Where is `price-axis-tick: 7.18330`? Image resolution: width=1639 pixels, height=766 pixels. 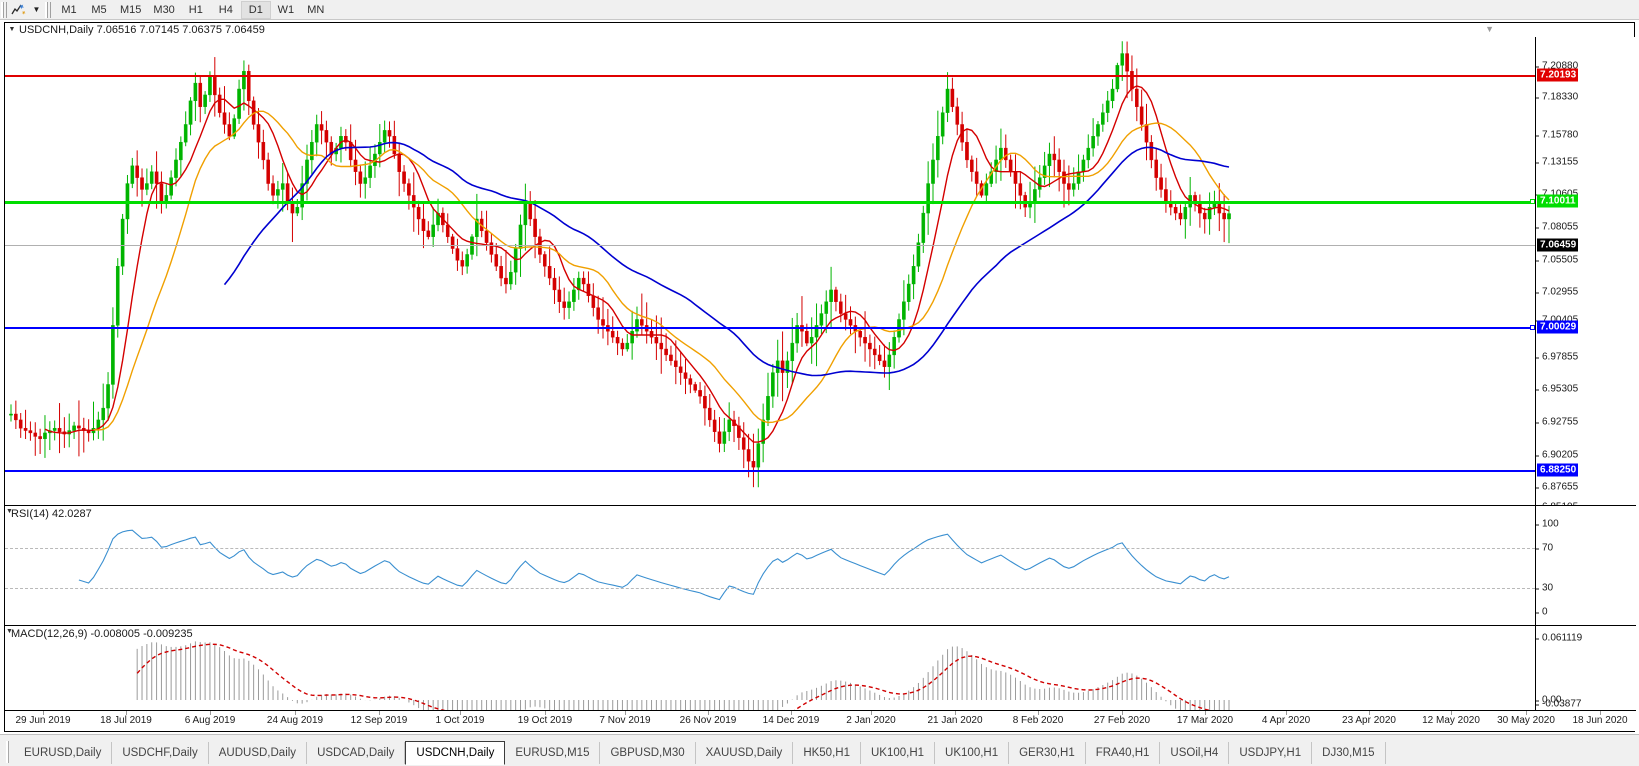 price-axis-tick: 7.18330 is located at coordinates (1557, 97).